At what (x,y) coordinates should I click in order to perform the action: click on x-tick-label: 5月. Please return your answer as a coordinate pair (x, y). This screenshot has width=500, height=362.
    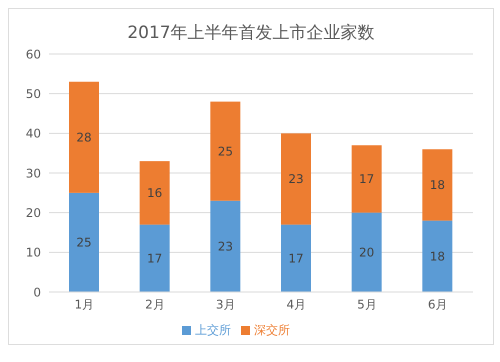
    Looking at the image, I should click on (367, 305).